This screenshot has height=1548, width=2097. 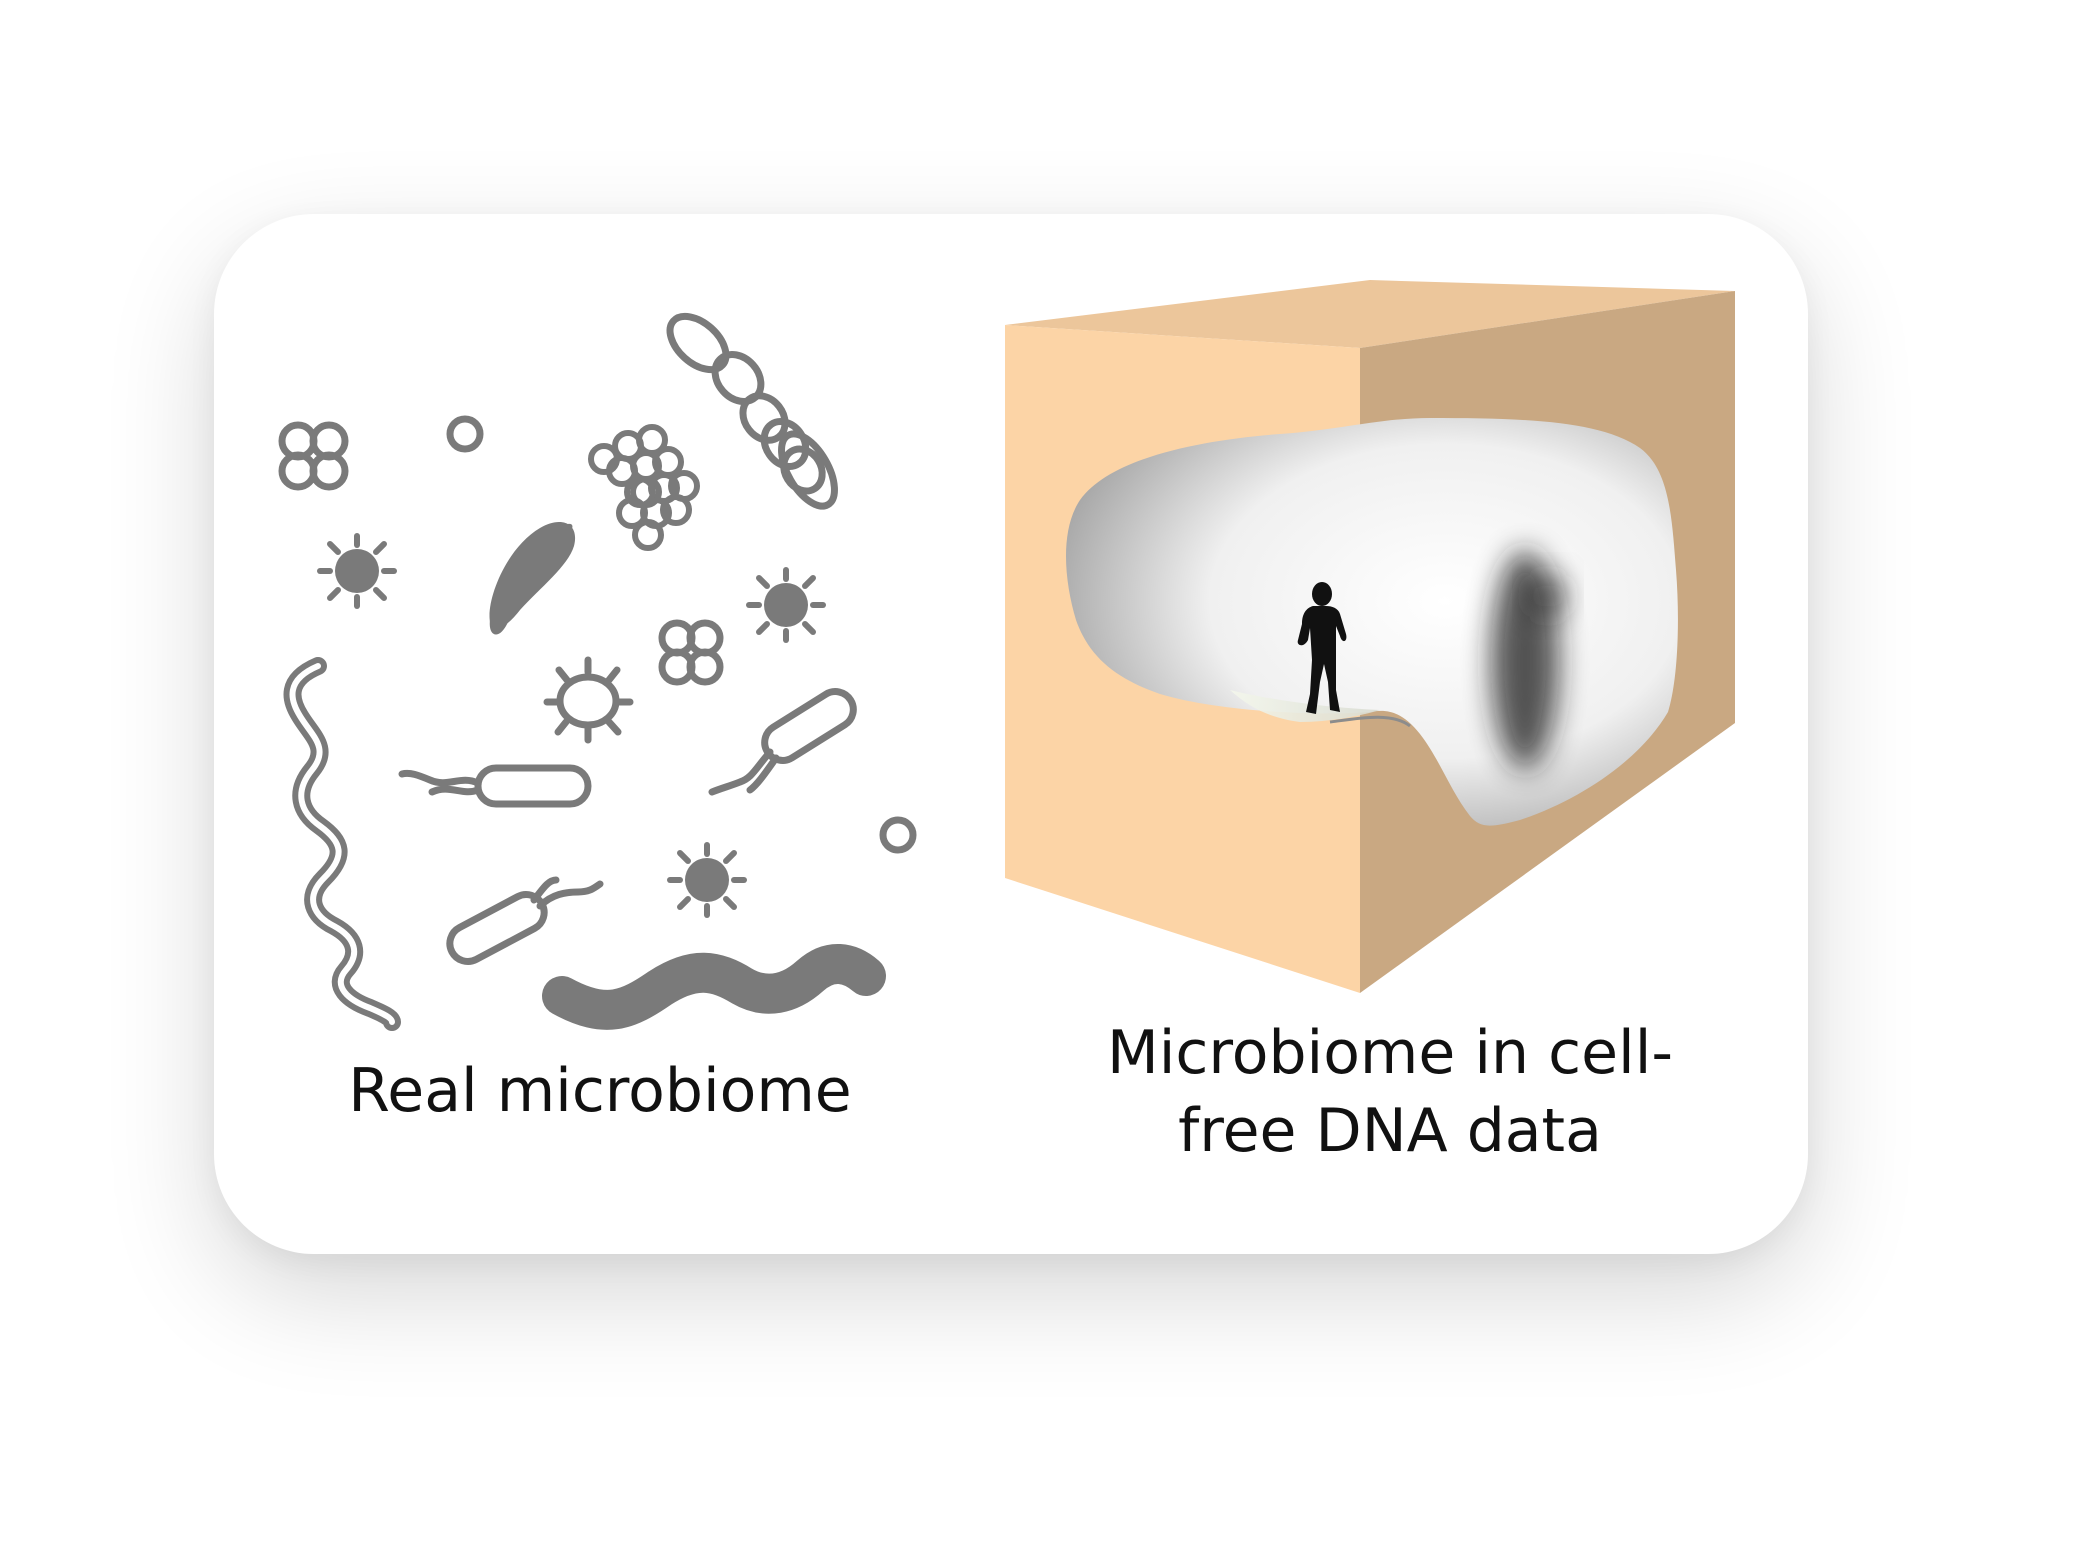 I want to click on streptococci-chain-icon, so click(x=752, y=411).